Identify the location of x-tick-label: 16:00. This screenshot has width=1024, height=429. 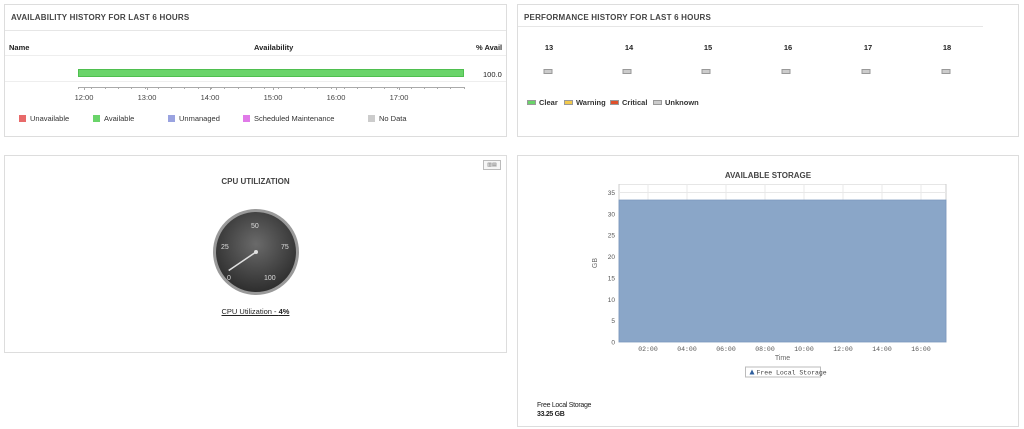
(921, 349).